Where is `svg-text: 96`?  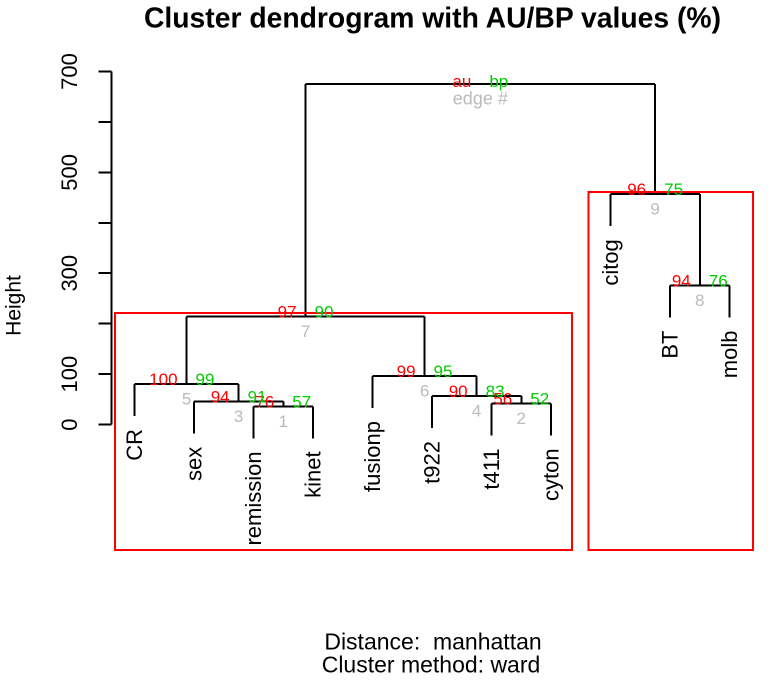
svg-text: 96 is located at coordinates (636, 189).